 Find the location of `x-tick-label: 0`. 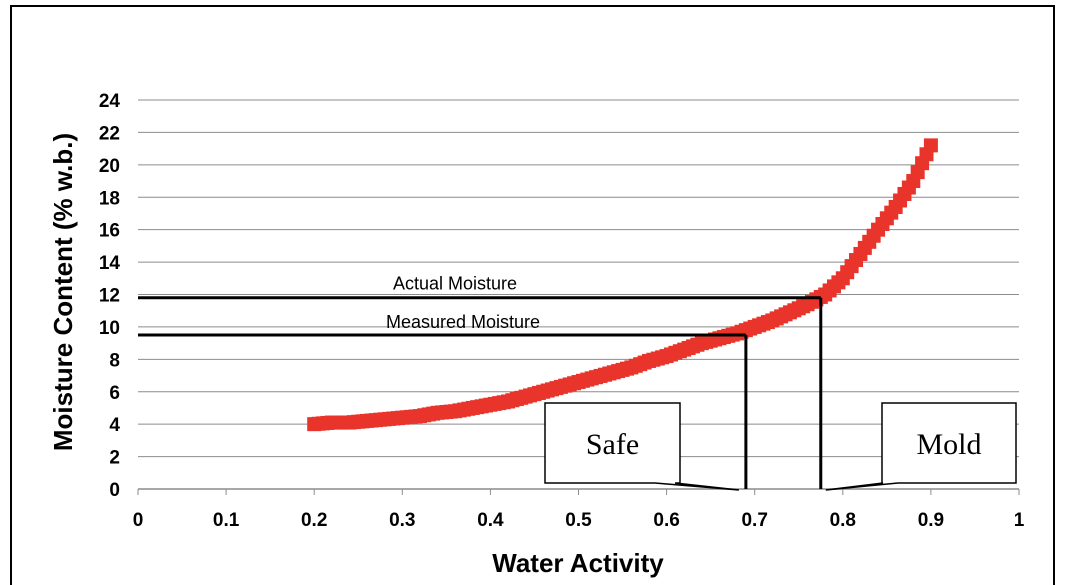

x-tick-label: 0 is located at coordinates (138, 520).